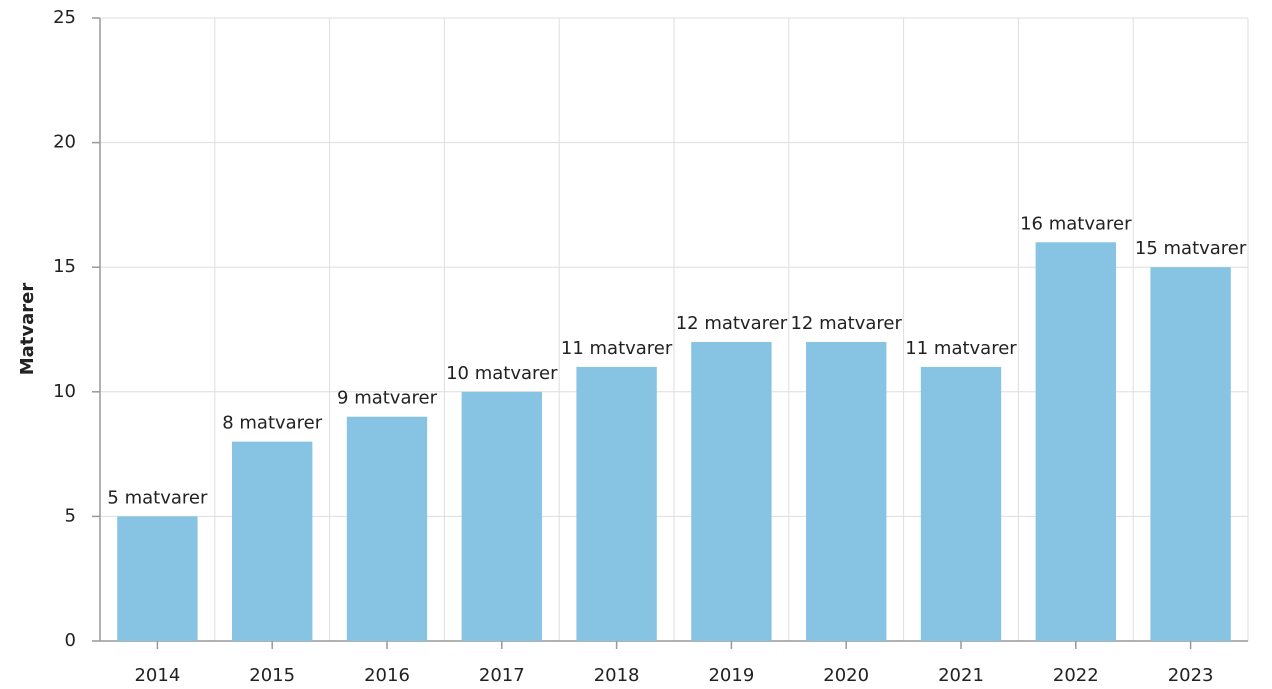 This screenshot has height=689, width=1272. I want to click on data-label: 5 matvarer, so click(157, 497).